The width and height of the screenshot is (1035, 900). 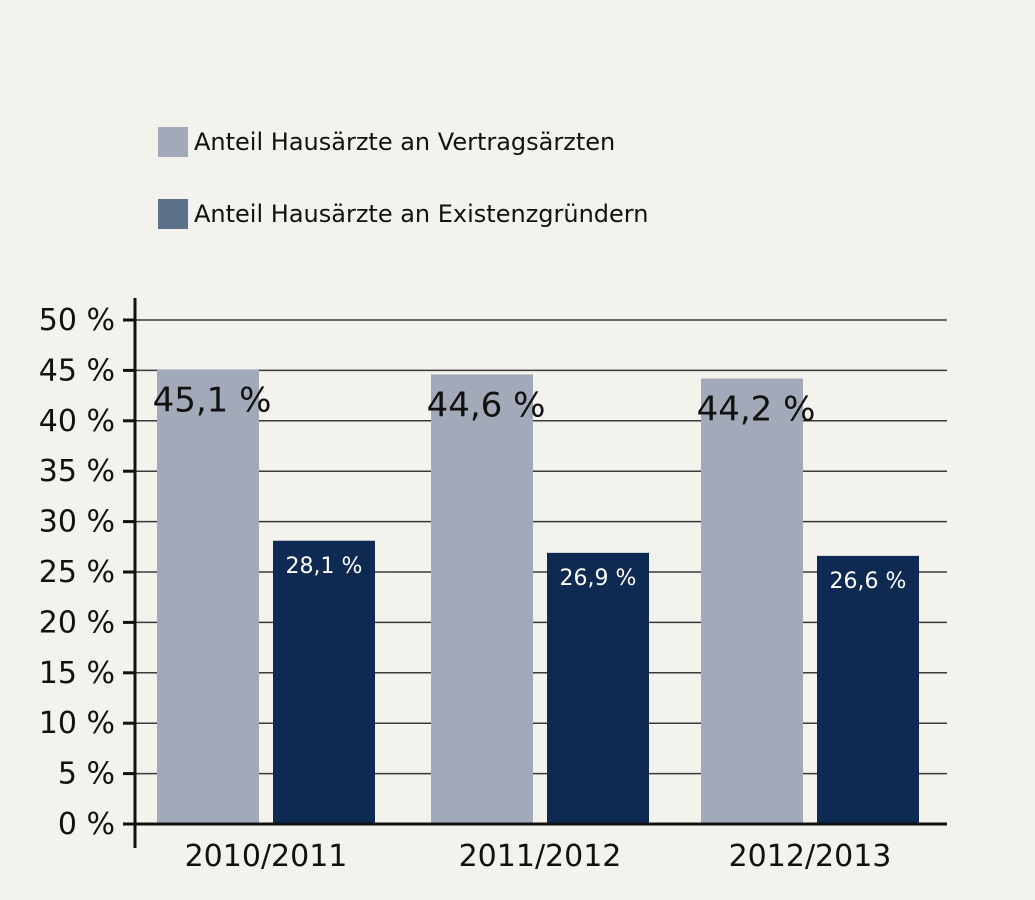 I want to click on legend-label-vertragsaerzte: Anteil Hausärzte an Vertragsärzten, so click(x=405, y=142).